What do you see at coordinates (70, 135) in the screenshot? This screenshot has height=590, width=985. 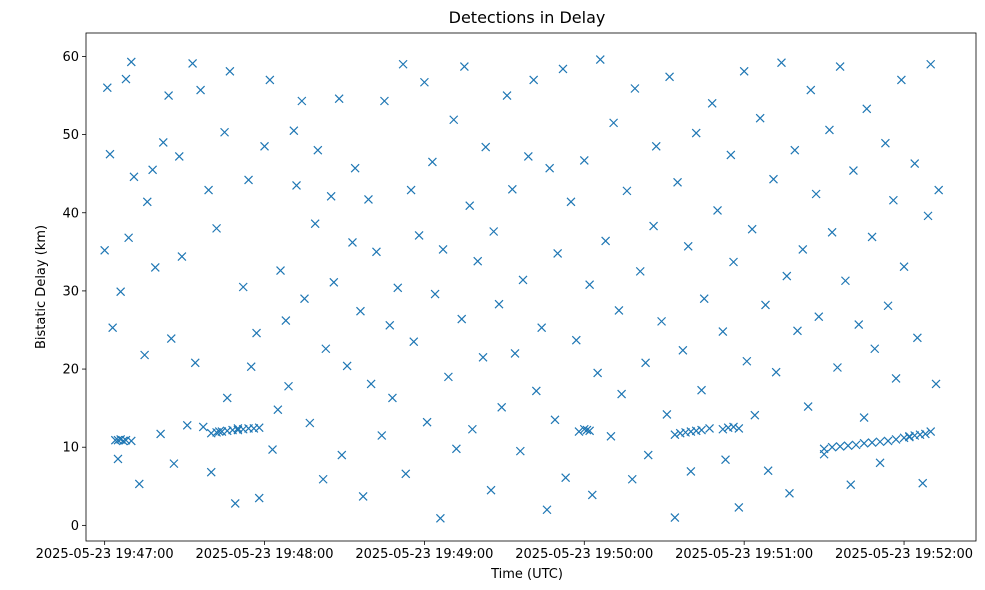 I see `y-tick-label: 50` at bounding box center [70, 135].